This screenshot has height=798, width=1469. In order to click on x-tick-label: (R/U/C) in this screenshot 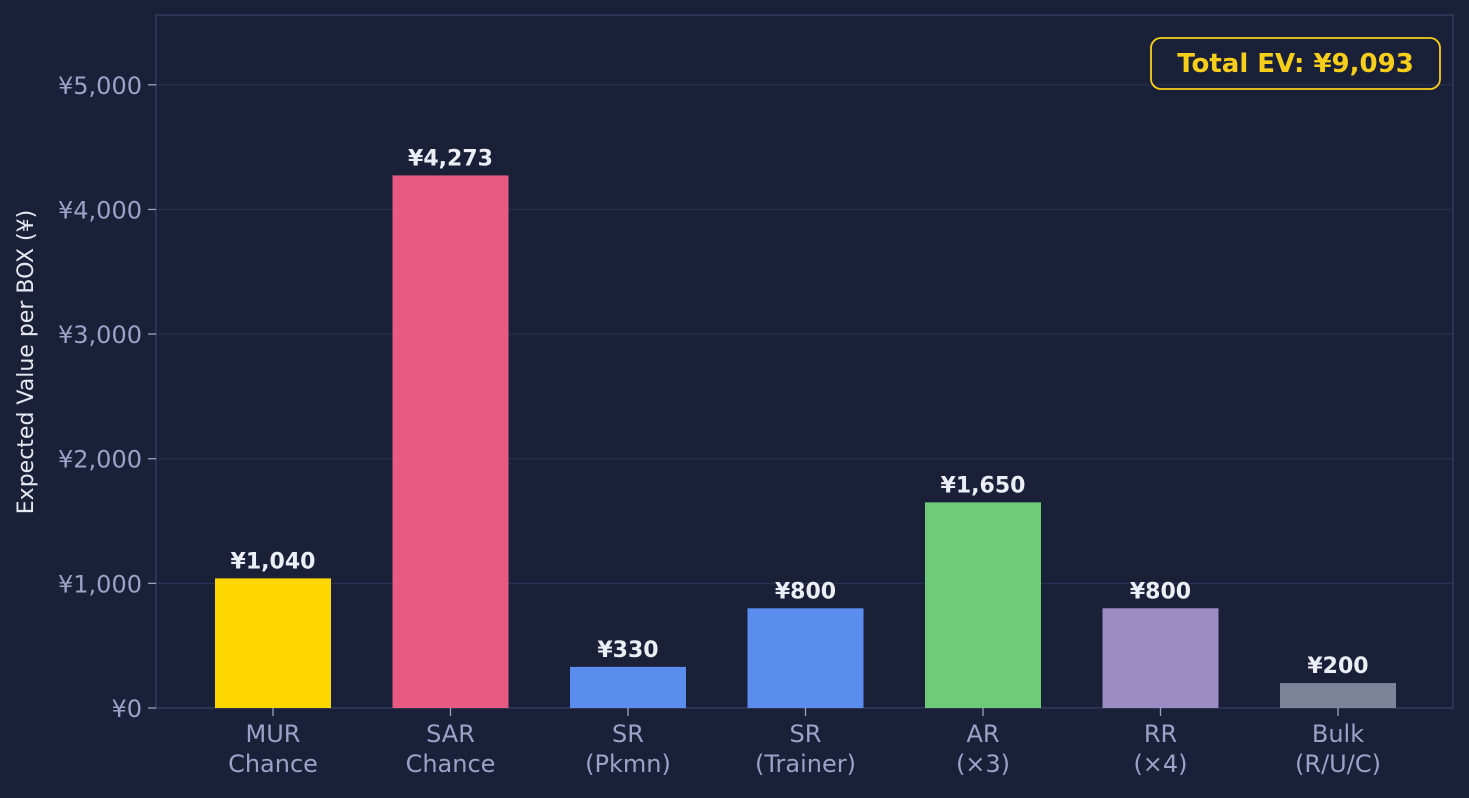, I will do `click(1338, 764)`.